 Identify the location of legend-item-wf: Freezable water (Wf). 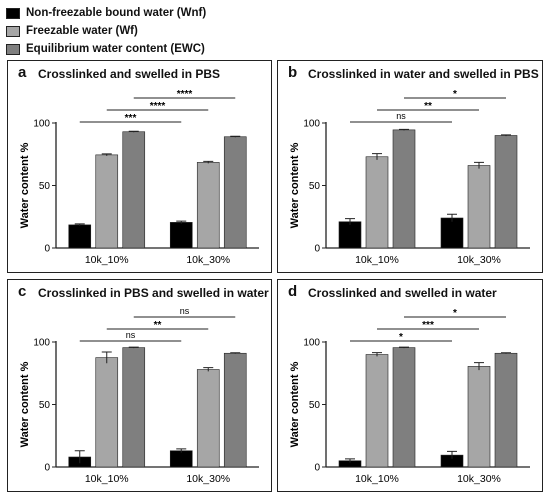
(106, 31).